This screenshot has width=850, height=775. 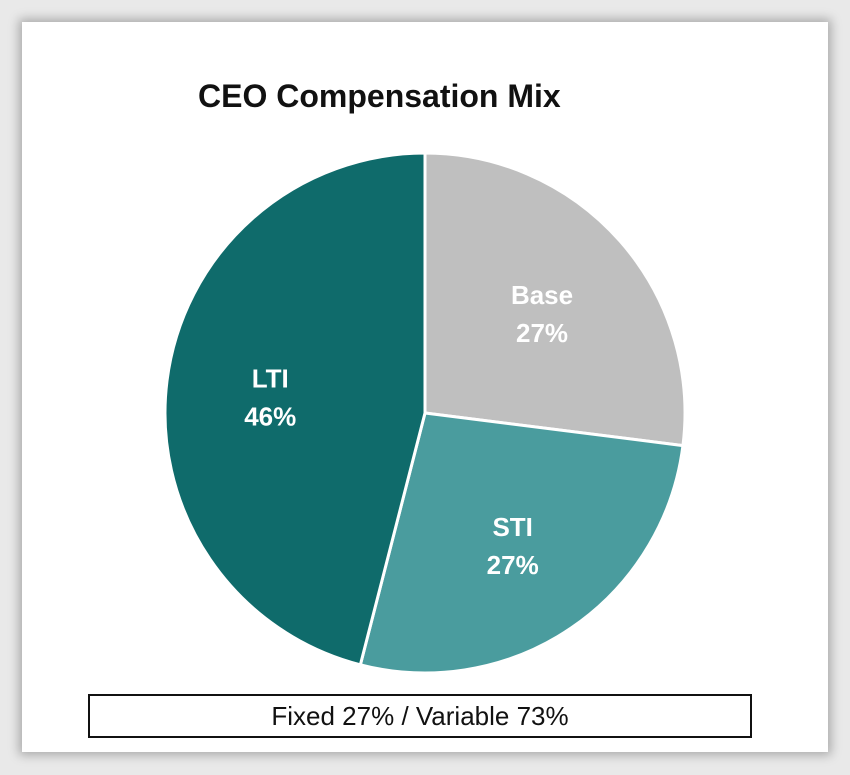 What do you see at coordinates (379, 96) in the screenshot?
I see `chart-title: CEO Compensation Mix` at bounding box center [379, 96].